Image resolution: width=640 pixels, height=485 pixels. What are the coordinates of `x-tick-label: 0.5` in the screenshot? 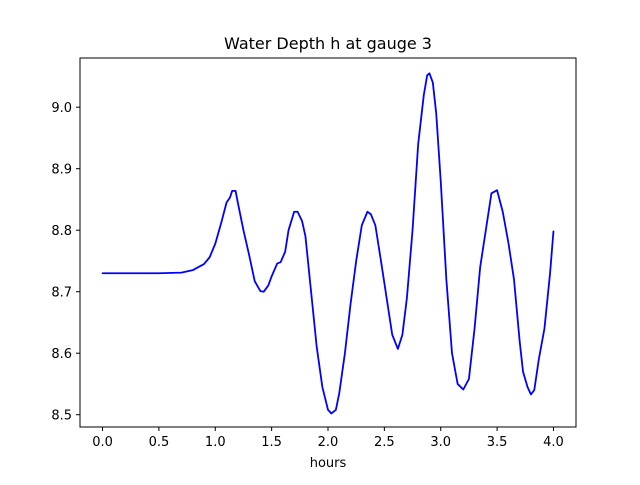 It's located at (159, 442).